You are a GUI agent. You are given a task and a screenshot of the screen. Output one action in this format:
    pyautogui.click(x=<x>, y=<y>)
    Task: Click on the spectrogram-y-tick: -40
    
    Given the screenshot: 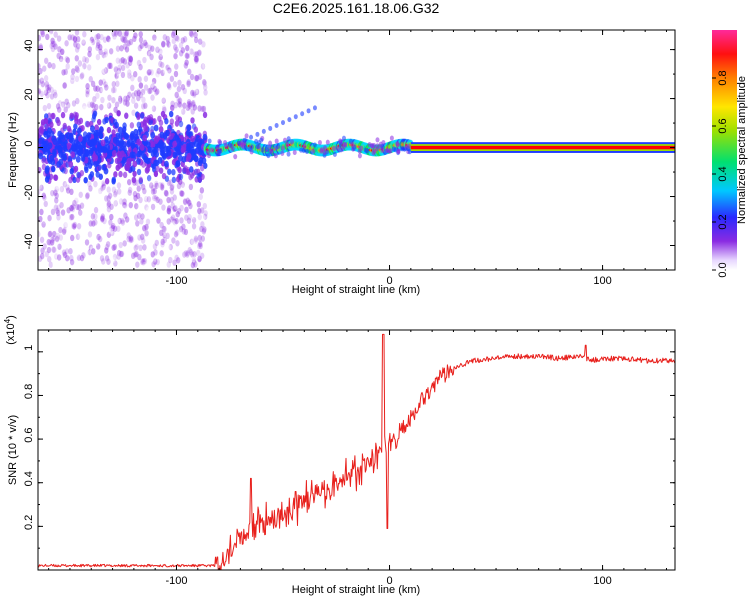 What is the action you would take?
    pyautogui.click(x=29, y=242)
    